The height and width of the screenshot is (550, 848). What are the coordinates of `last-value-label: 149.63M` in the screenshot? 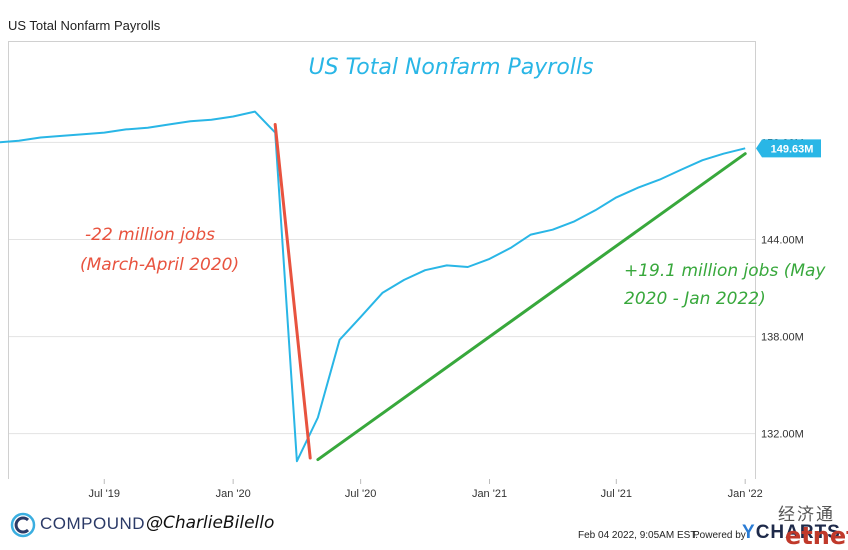 It's located at (792, 149).